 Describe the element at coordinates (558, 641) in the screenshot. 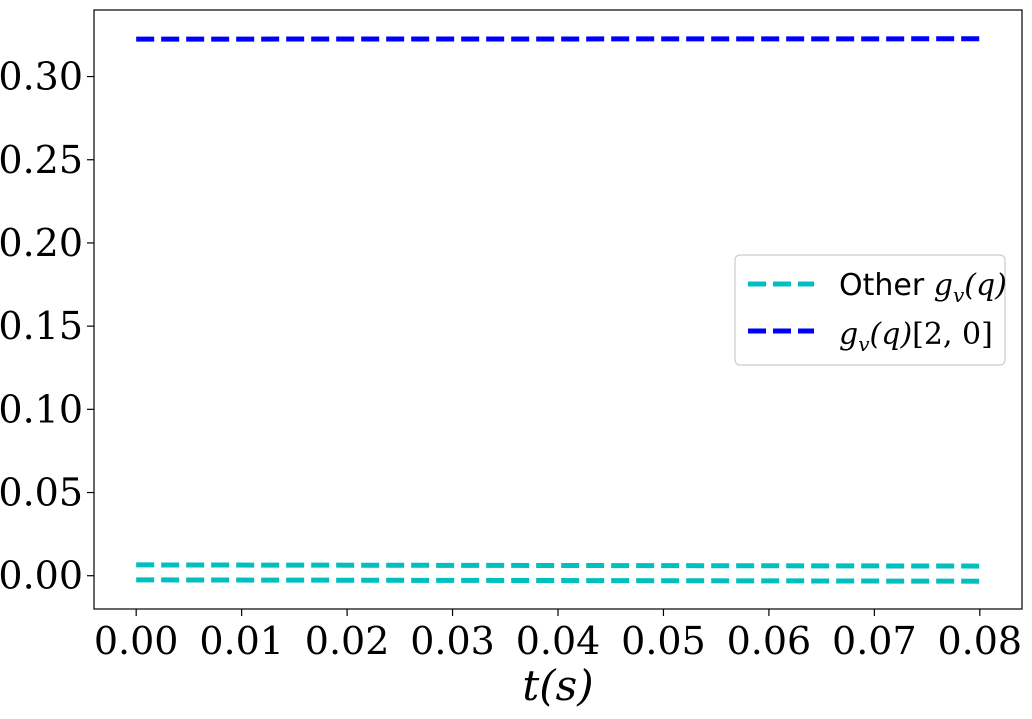

I see `x-tick-label: 0.04` at that location.